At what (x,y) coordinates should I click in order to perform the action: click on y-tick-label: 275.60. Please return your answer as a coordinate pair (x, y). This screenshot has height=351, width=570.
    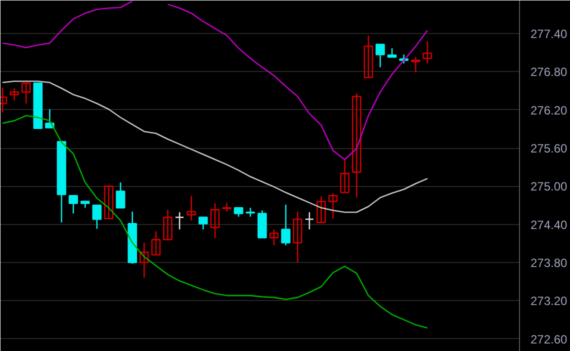
    Looking at the image, I should click on (549, 149).